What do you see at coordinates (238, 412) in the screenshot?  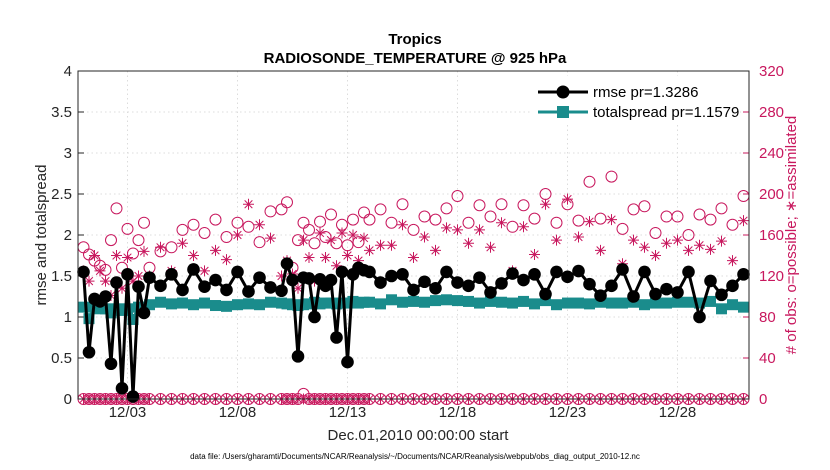 I see `x-tick-label: 12/08` at bounding box center [238, 412].